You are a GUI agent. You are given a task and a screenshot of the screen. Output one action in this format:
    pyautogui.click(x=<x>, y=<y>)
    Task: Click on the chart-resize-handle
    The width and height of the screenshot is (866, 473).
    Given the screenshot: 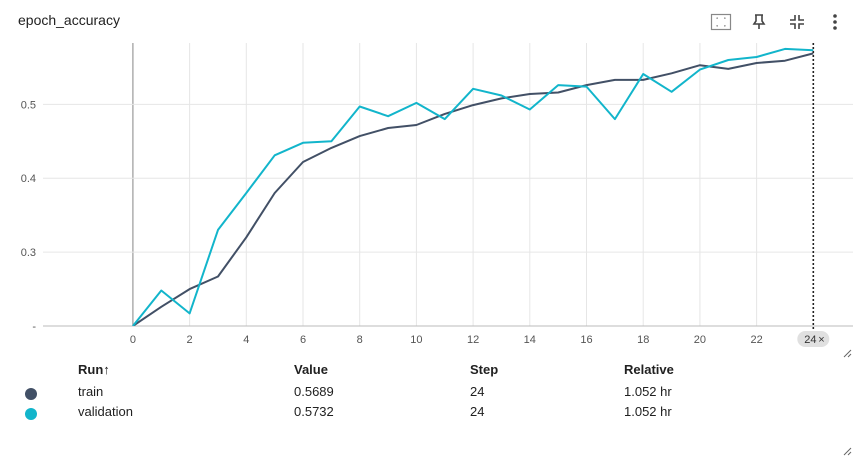 What is the action you would take?
    pyautogui.click(x=847, y=353)
    